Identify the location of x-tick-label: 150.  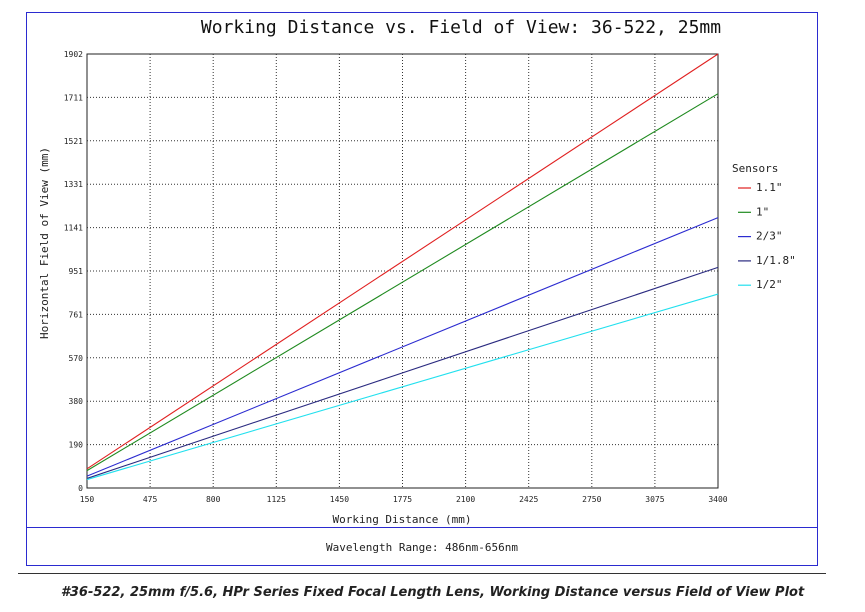
(87, 499).